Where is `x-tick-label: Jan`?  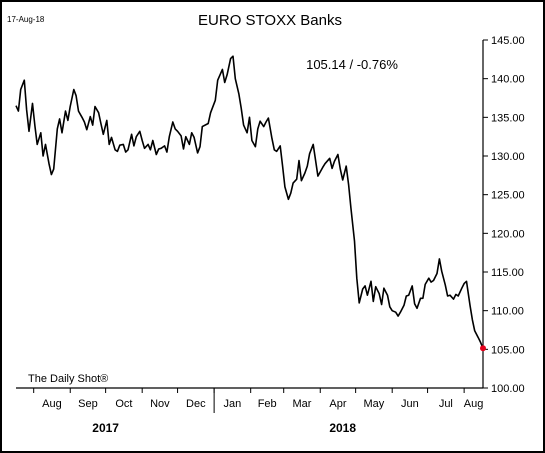 x-tick-label: Jan is located at coordinates (233, 404).